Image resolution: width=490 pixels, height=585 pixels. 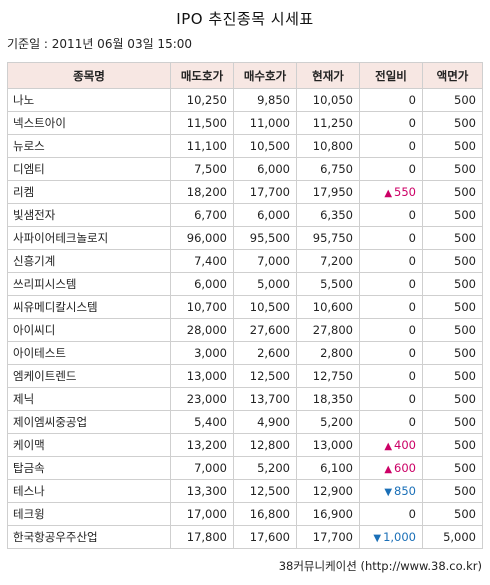 What do you see at coordinates (265, 537) in the screenshot?
I see `bid-price-cell: 17,600` at bounding box center [265, 537].